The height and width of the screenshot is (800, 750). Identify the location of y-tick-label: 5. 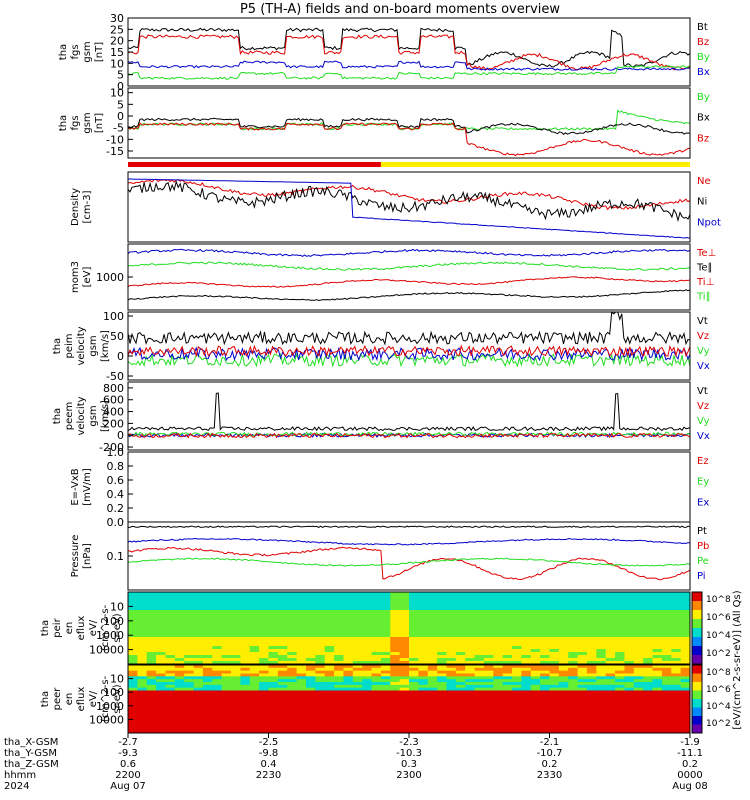
(120, 75).